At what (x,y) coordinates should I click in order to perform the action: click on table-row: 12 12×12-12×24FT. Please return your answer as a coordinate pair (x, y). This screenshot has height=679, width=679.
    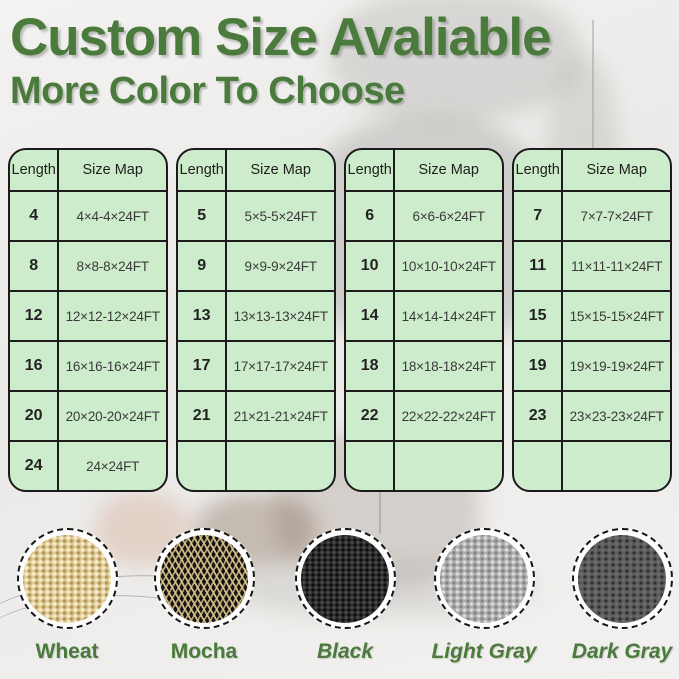
    Looking at the image, I should click on (88, 316).